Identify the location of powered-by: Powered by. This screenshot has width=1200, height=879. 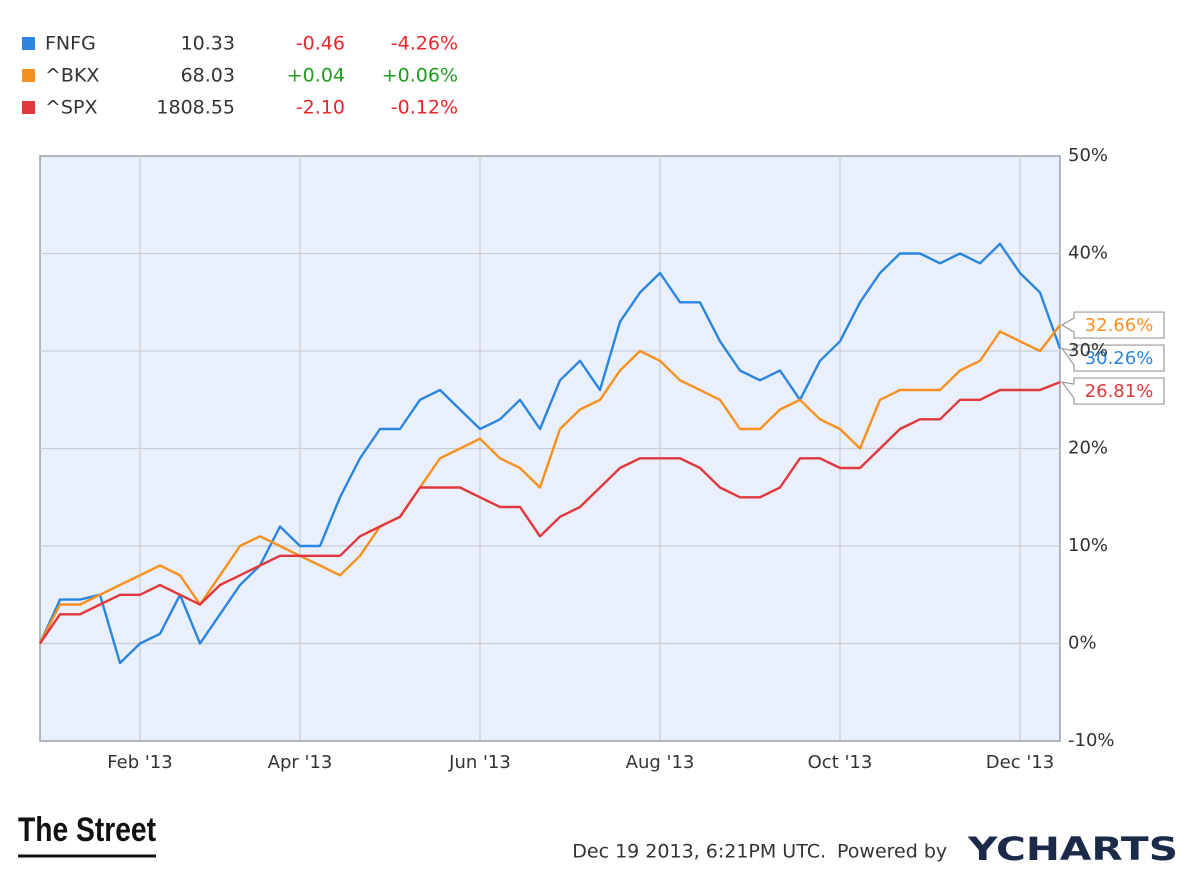
(892, 852).